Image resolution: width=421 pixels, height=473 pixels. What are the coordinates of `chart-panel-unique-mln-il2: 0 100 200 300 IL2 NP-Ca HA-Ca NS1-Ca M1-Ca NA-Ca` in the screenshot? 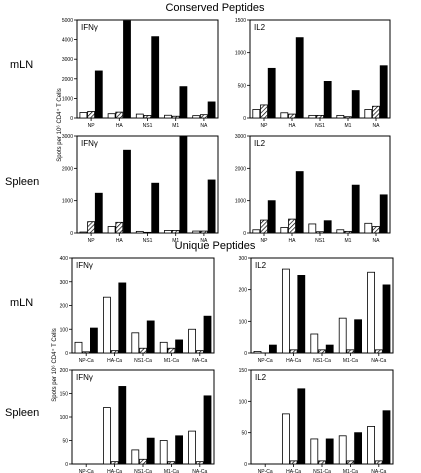 It's located at (316, 310).